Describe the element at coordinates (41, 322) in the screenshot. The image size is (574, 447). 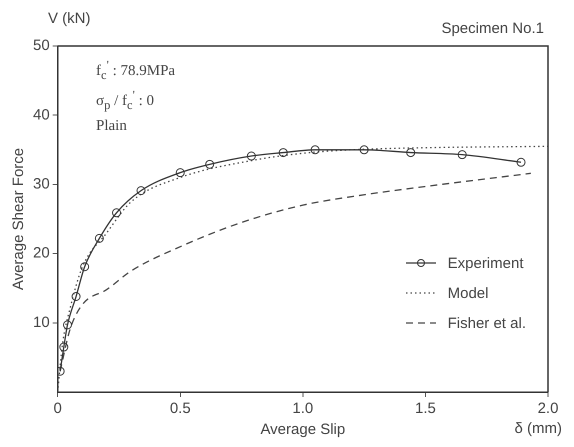
I see `y-tick-label: 10` at that location.